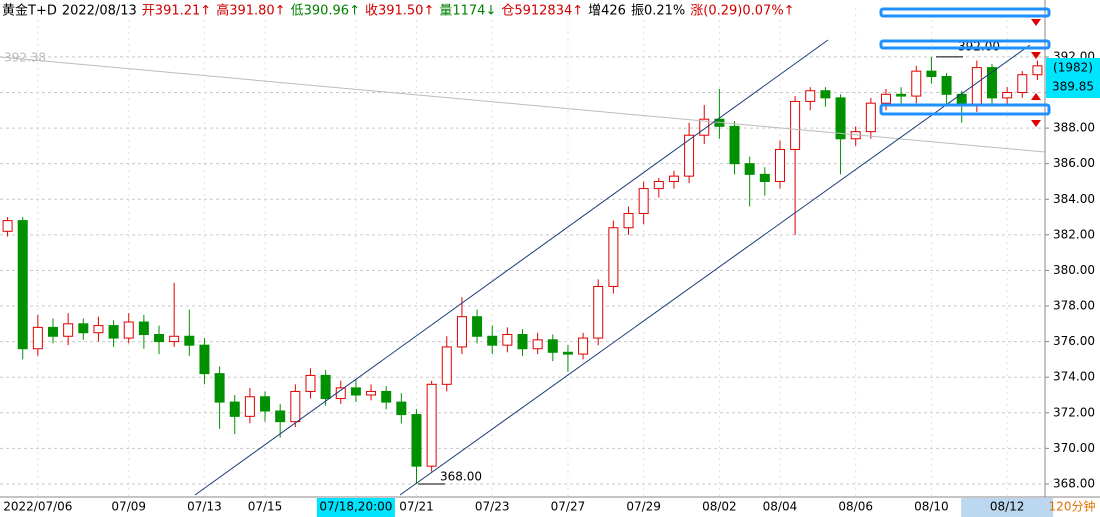  What do you see at coordinates (1074, 199) in the screenshot?
I see `y-tick-label: 384.00` at bounding box center [1074, 199].